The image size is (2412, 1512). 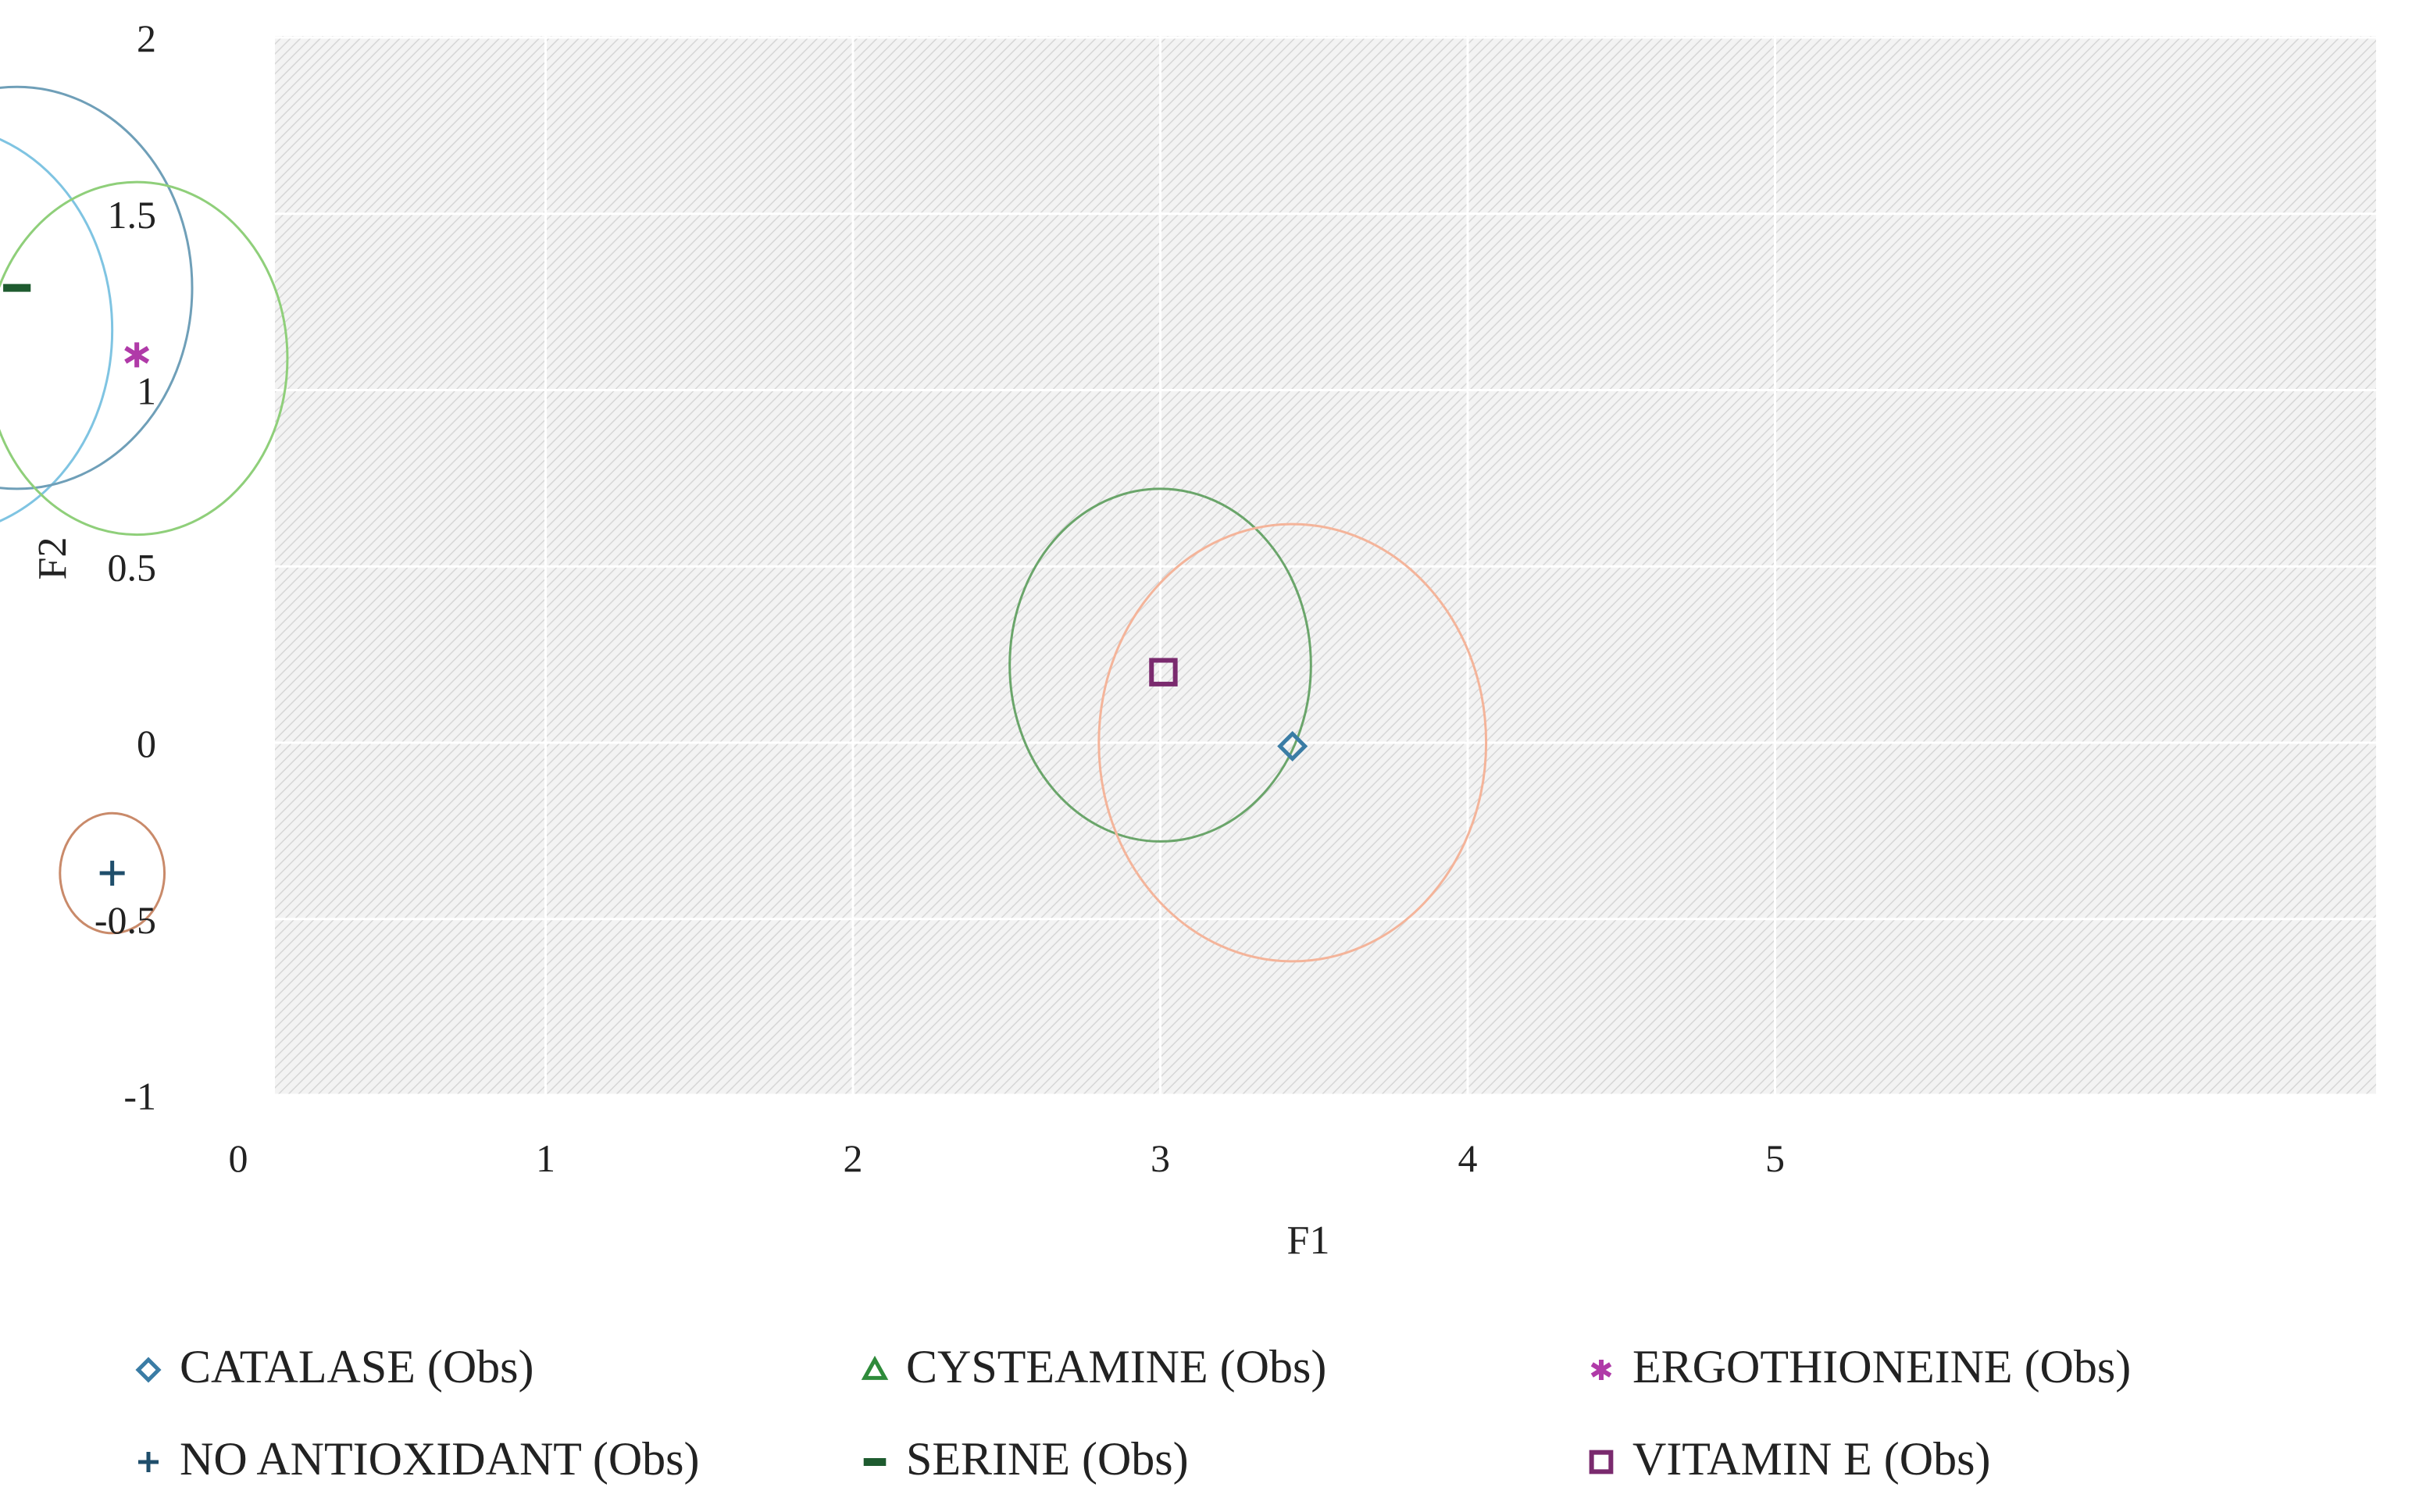 What do you see at coordinates (357, 1367) in the screenshot?
I see `legend-label: CATALASE (Obs)` at bounding box center [357, 1367].